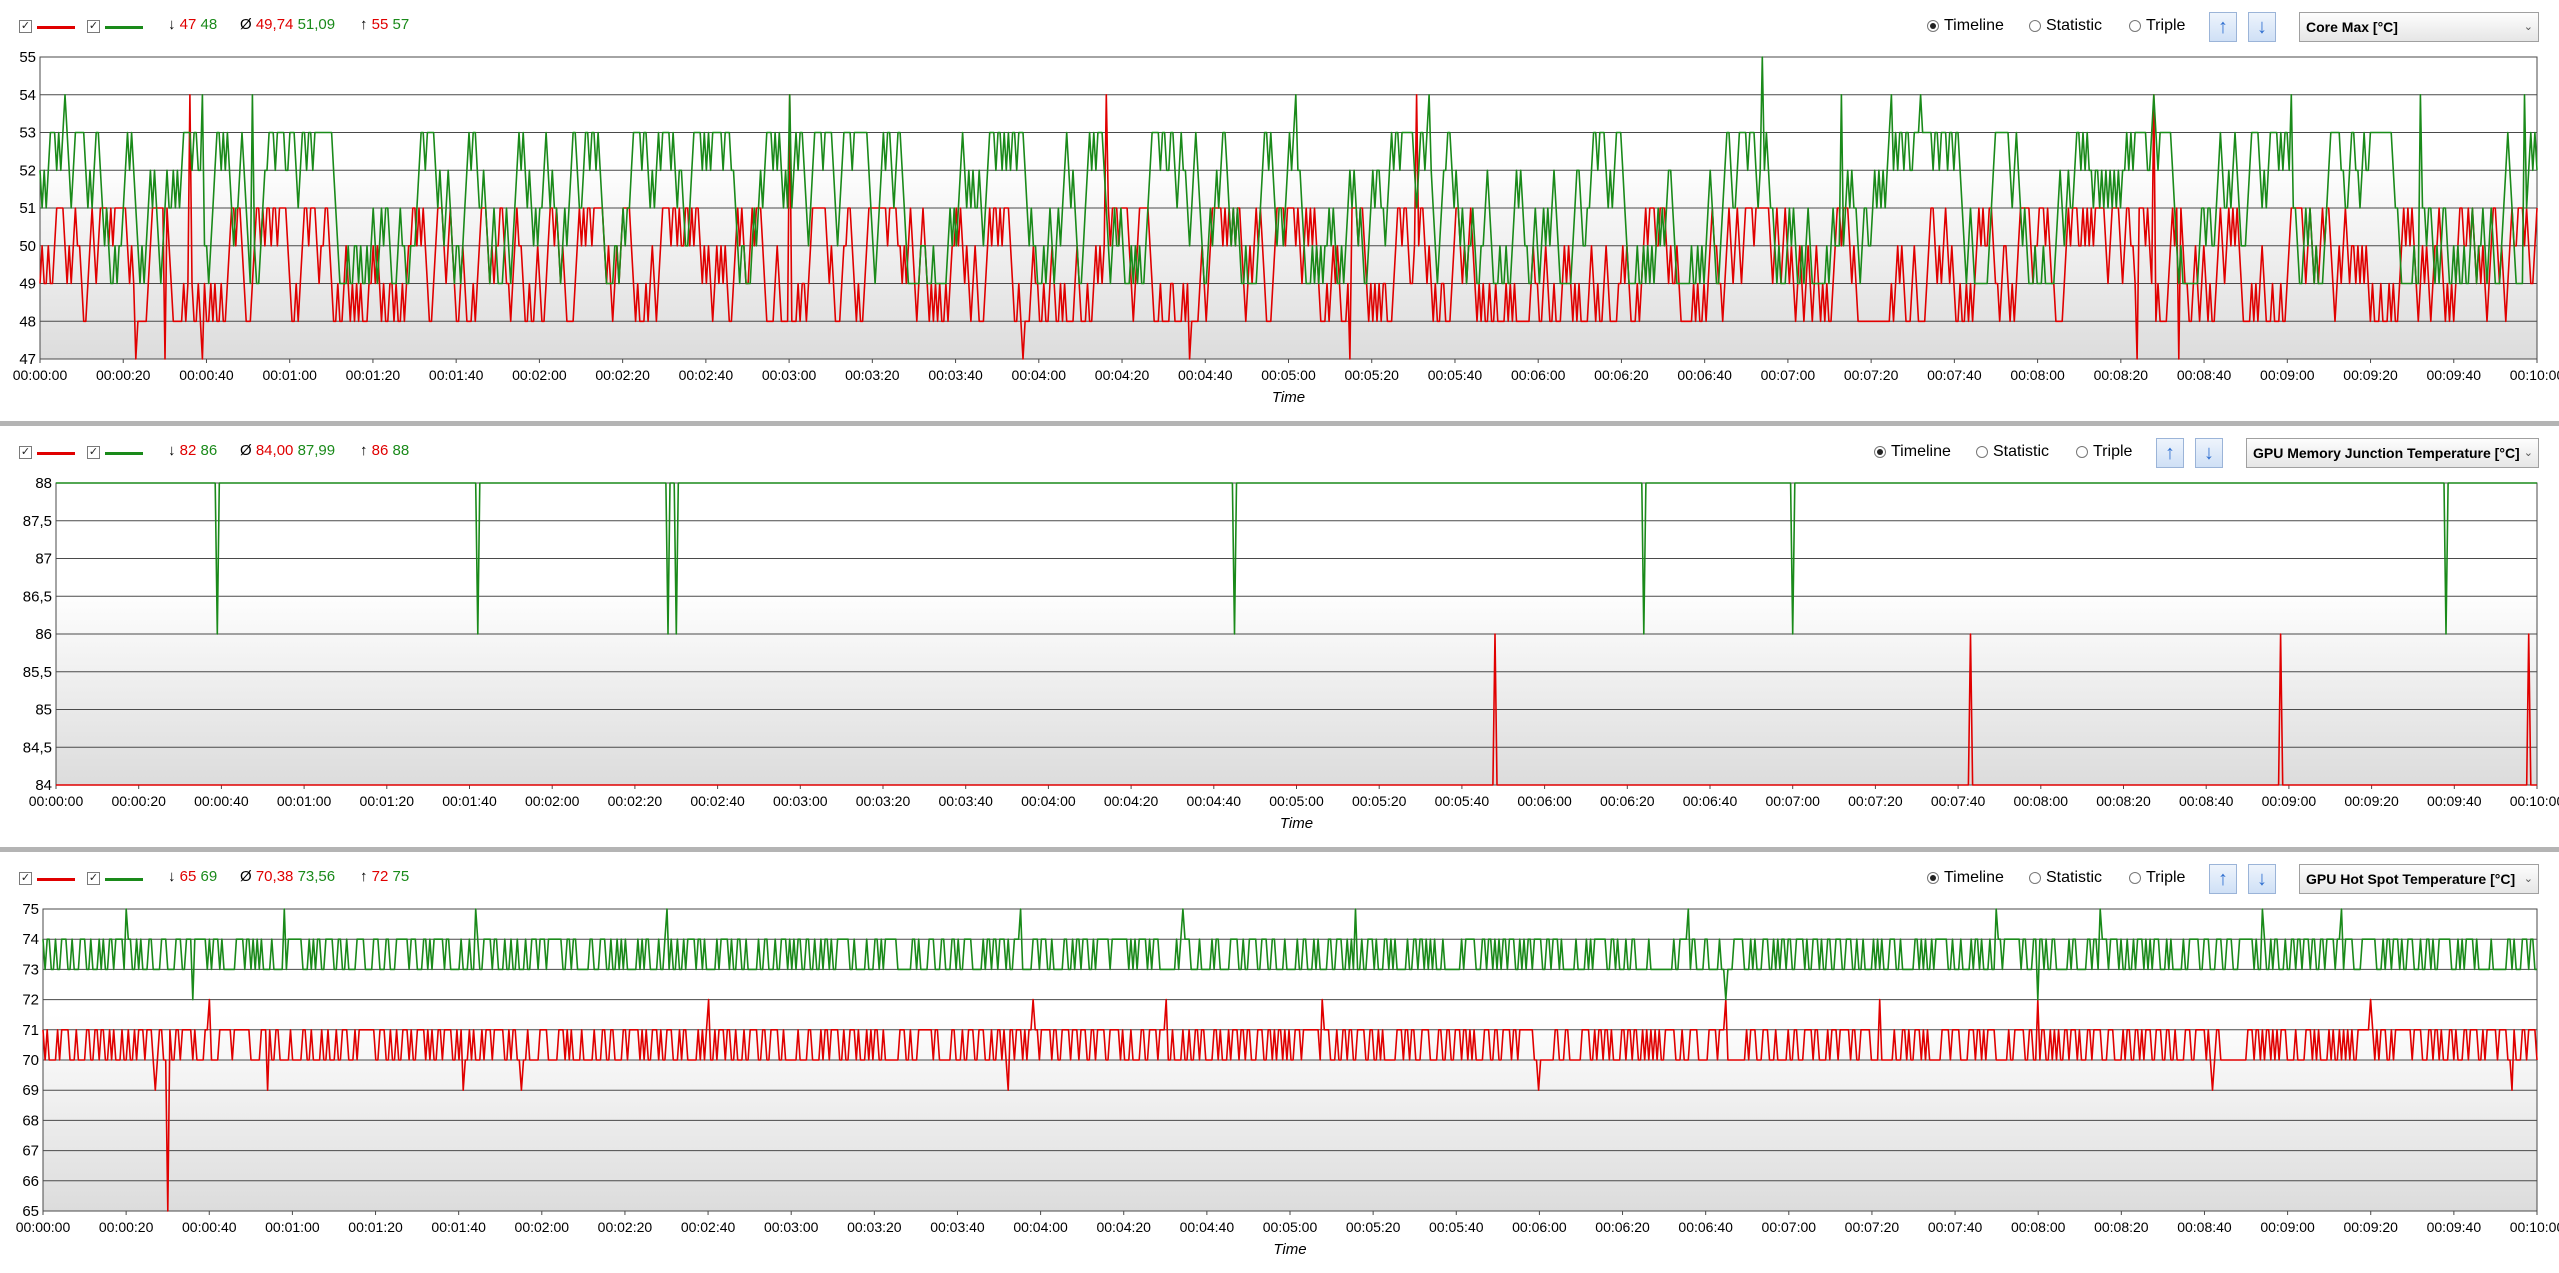  What do you see at coordinates (2419, 27) in the screenshot?
I see `metric-select: Core Max [°C] ⌄` at bounding box center [2419, 27].